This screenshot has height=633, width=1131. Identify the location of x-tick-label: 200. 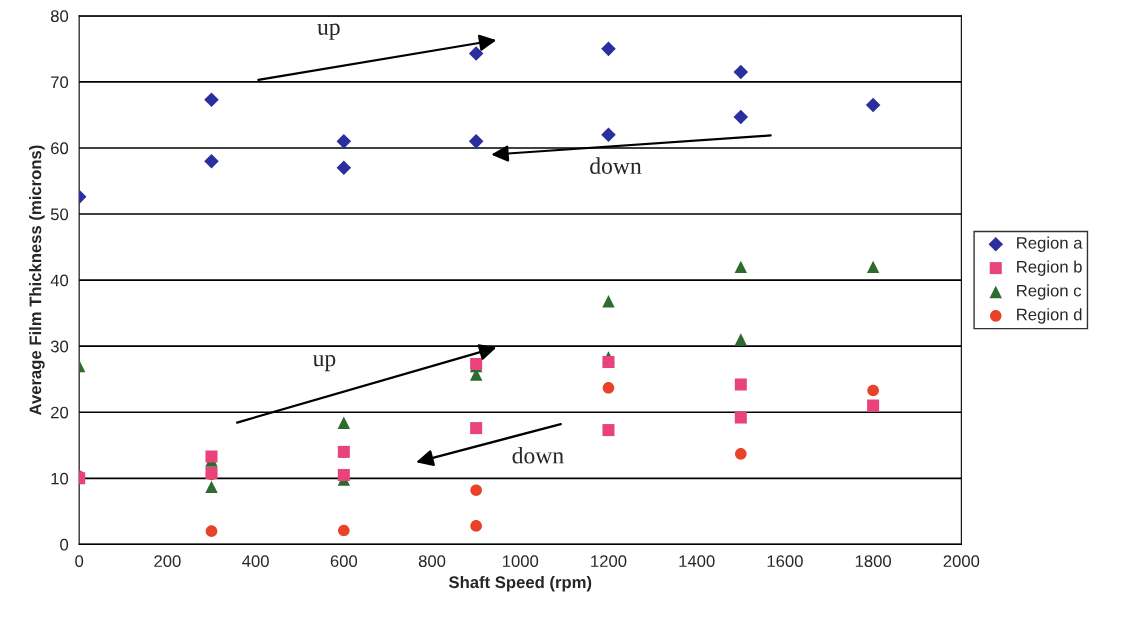
(167, 561).